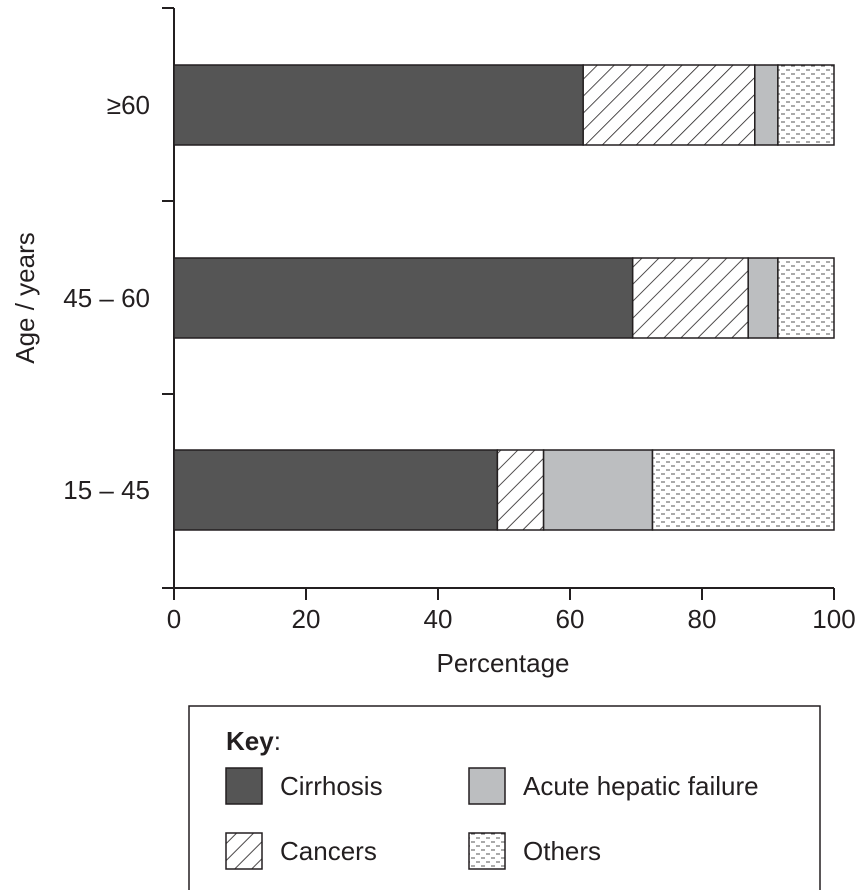  I want to click on x-axis-ticks, so click(504, 594).